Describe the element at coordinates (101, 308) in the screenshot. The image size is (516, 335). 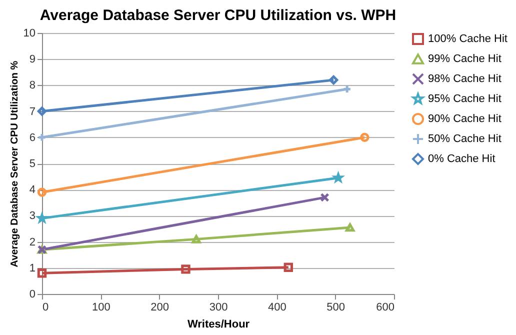
I see `x-tick-label: 100` at that location.